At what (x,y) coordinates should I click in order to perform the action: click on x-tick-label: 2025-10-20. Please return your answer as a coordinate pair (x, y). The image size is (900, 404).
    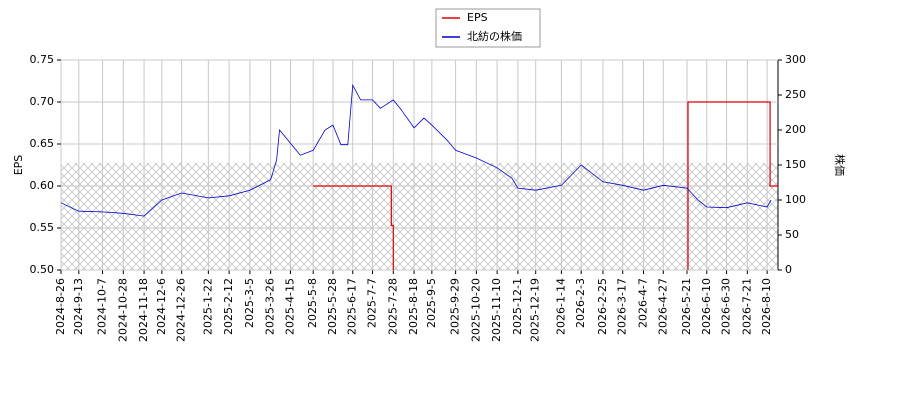
    Looking at the image, I should click on (475, 310).